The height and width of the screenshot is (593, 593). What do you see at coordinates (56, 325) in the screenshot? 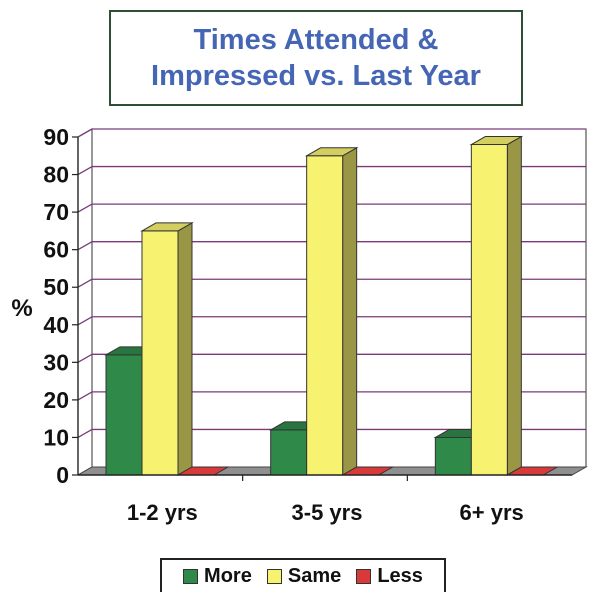
I see `y-tick-label: 40` at bounding box center [56, 325].